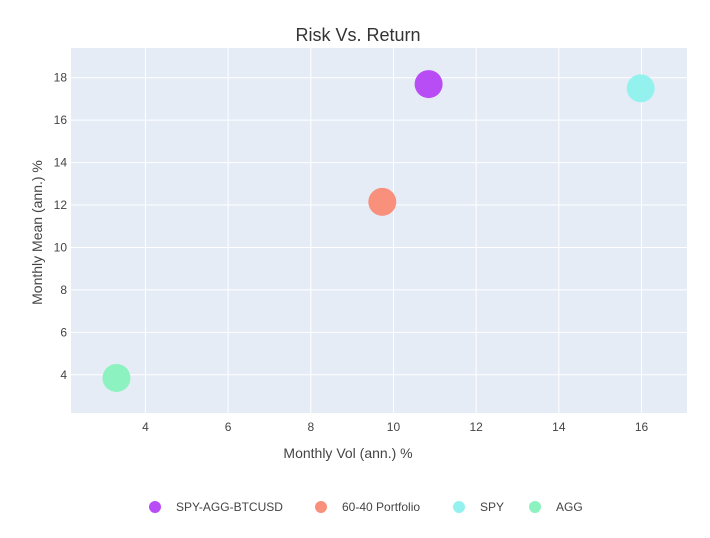  I want to click on legend: SPY-AGG-BTCUSD 60-40 Portfolio SPY AGG, so click(366, 507).